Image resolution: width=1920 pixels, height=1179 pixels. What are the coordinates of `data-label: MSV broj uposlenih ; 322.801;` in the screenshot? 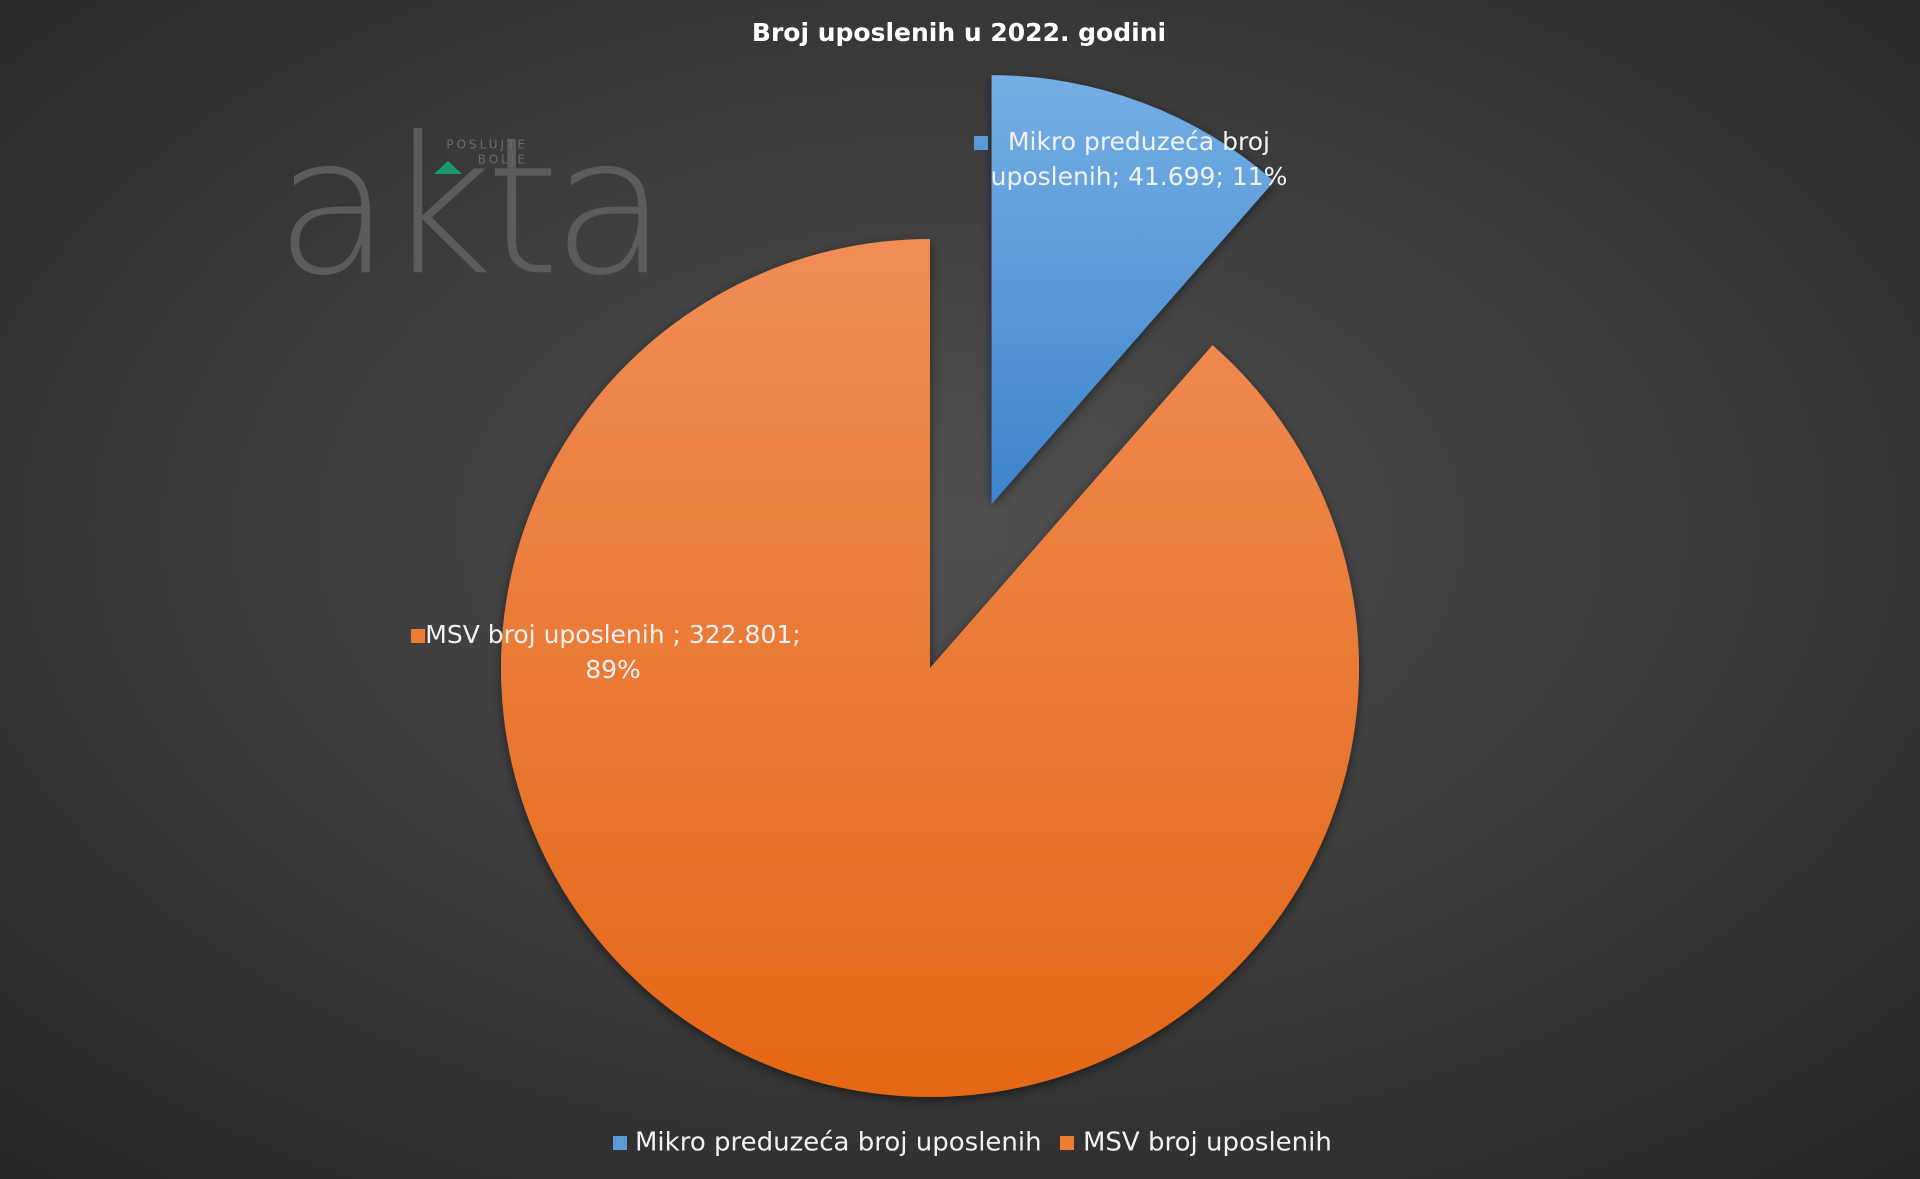 It's located at (612, 634).